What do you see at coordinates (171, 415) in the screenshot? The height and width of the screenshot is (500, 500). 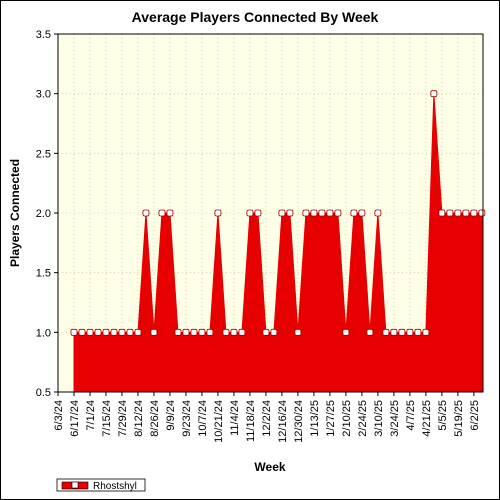 I see `x-tick-label: 9/9/24` at bounding box center [171, 415].